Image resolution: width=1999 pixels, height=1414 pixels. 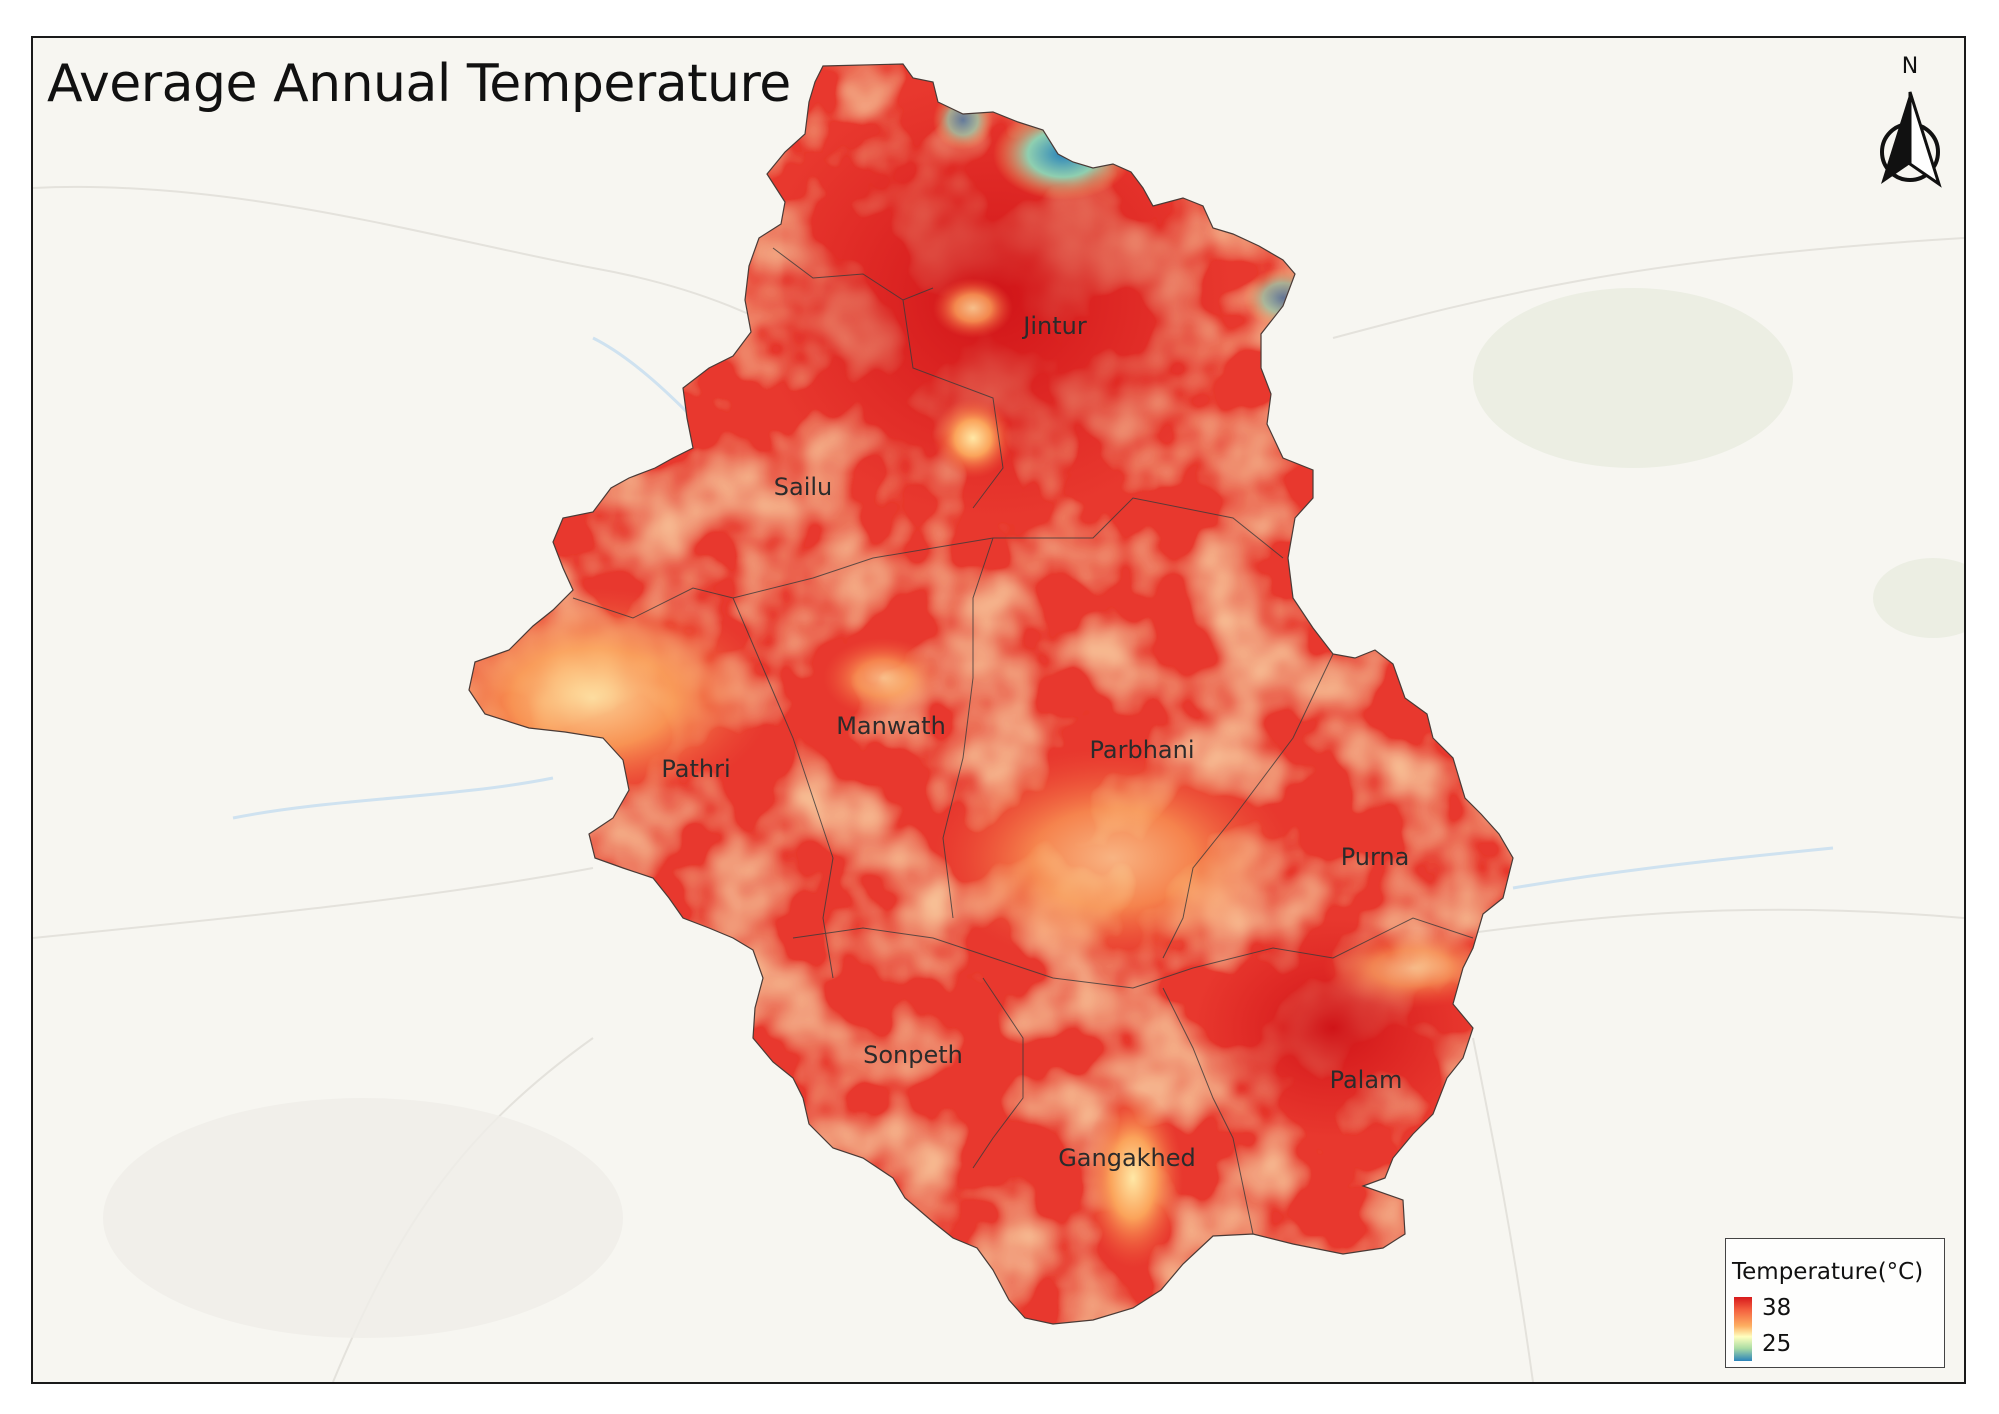 I want to click on legend-max-label: 38, so click(x=1777, y=1308).